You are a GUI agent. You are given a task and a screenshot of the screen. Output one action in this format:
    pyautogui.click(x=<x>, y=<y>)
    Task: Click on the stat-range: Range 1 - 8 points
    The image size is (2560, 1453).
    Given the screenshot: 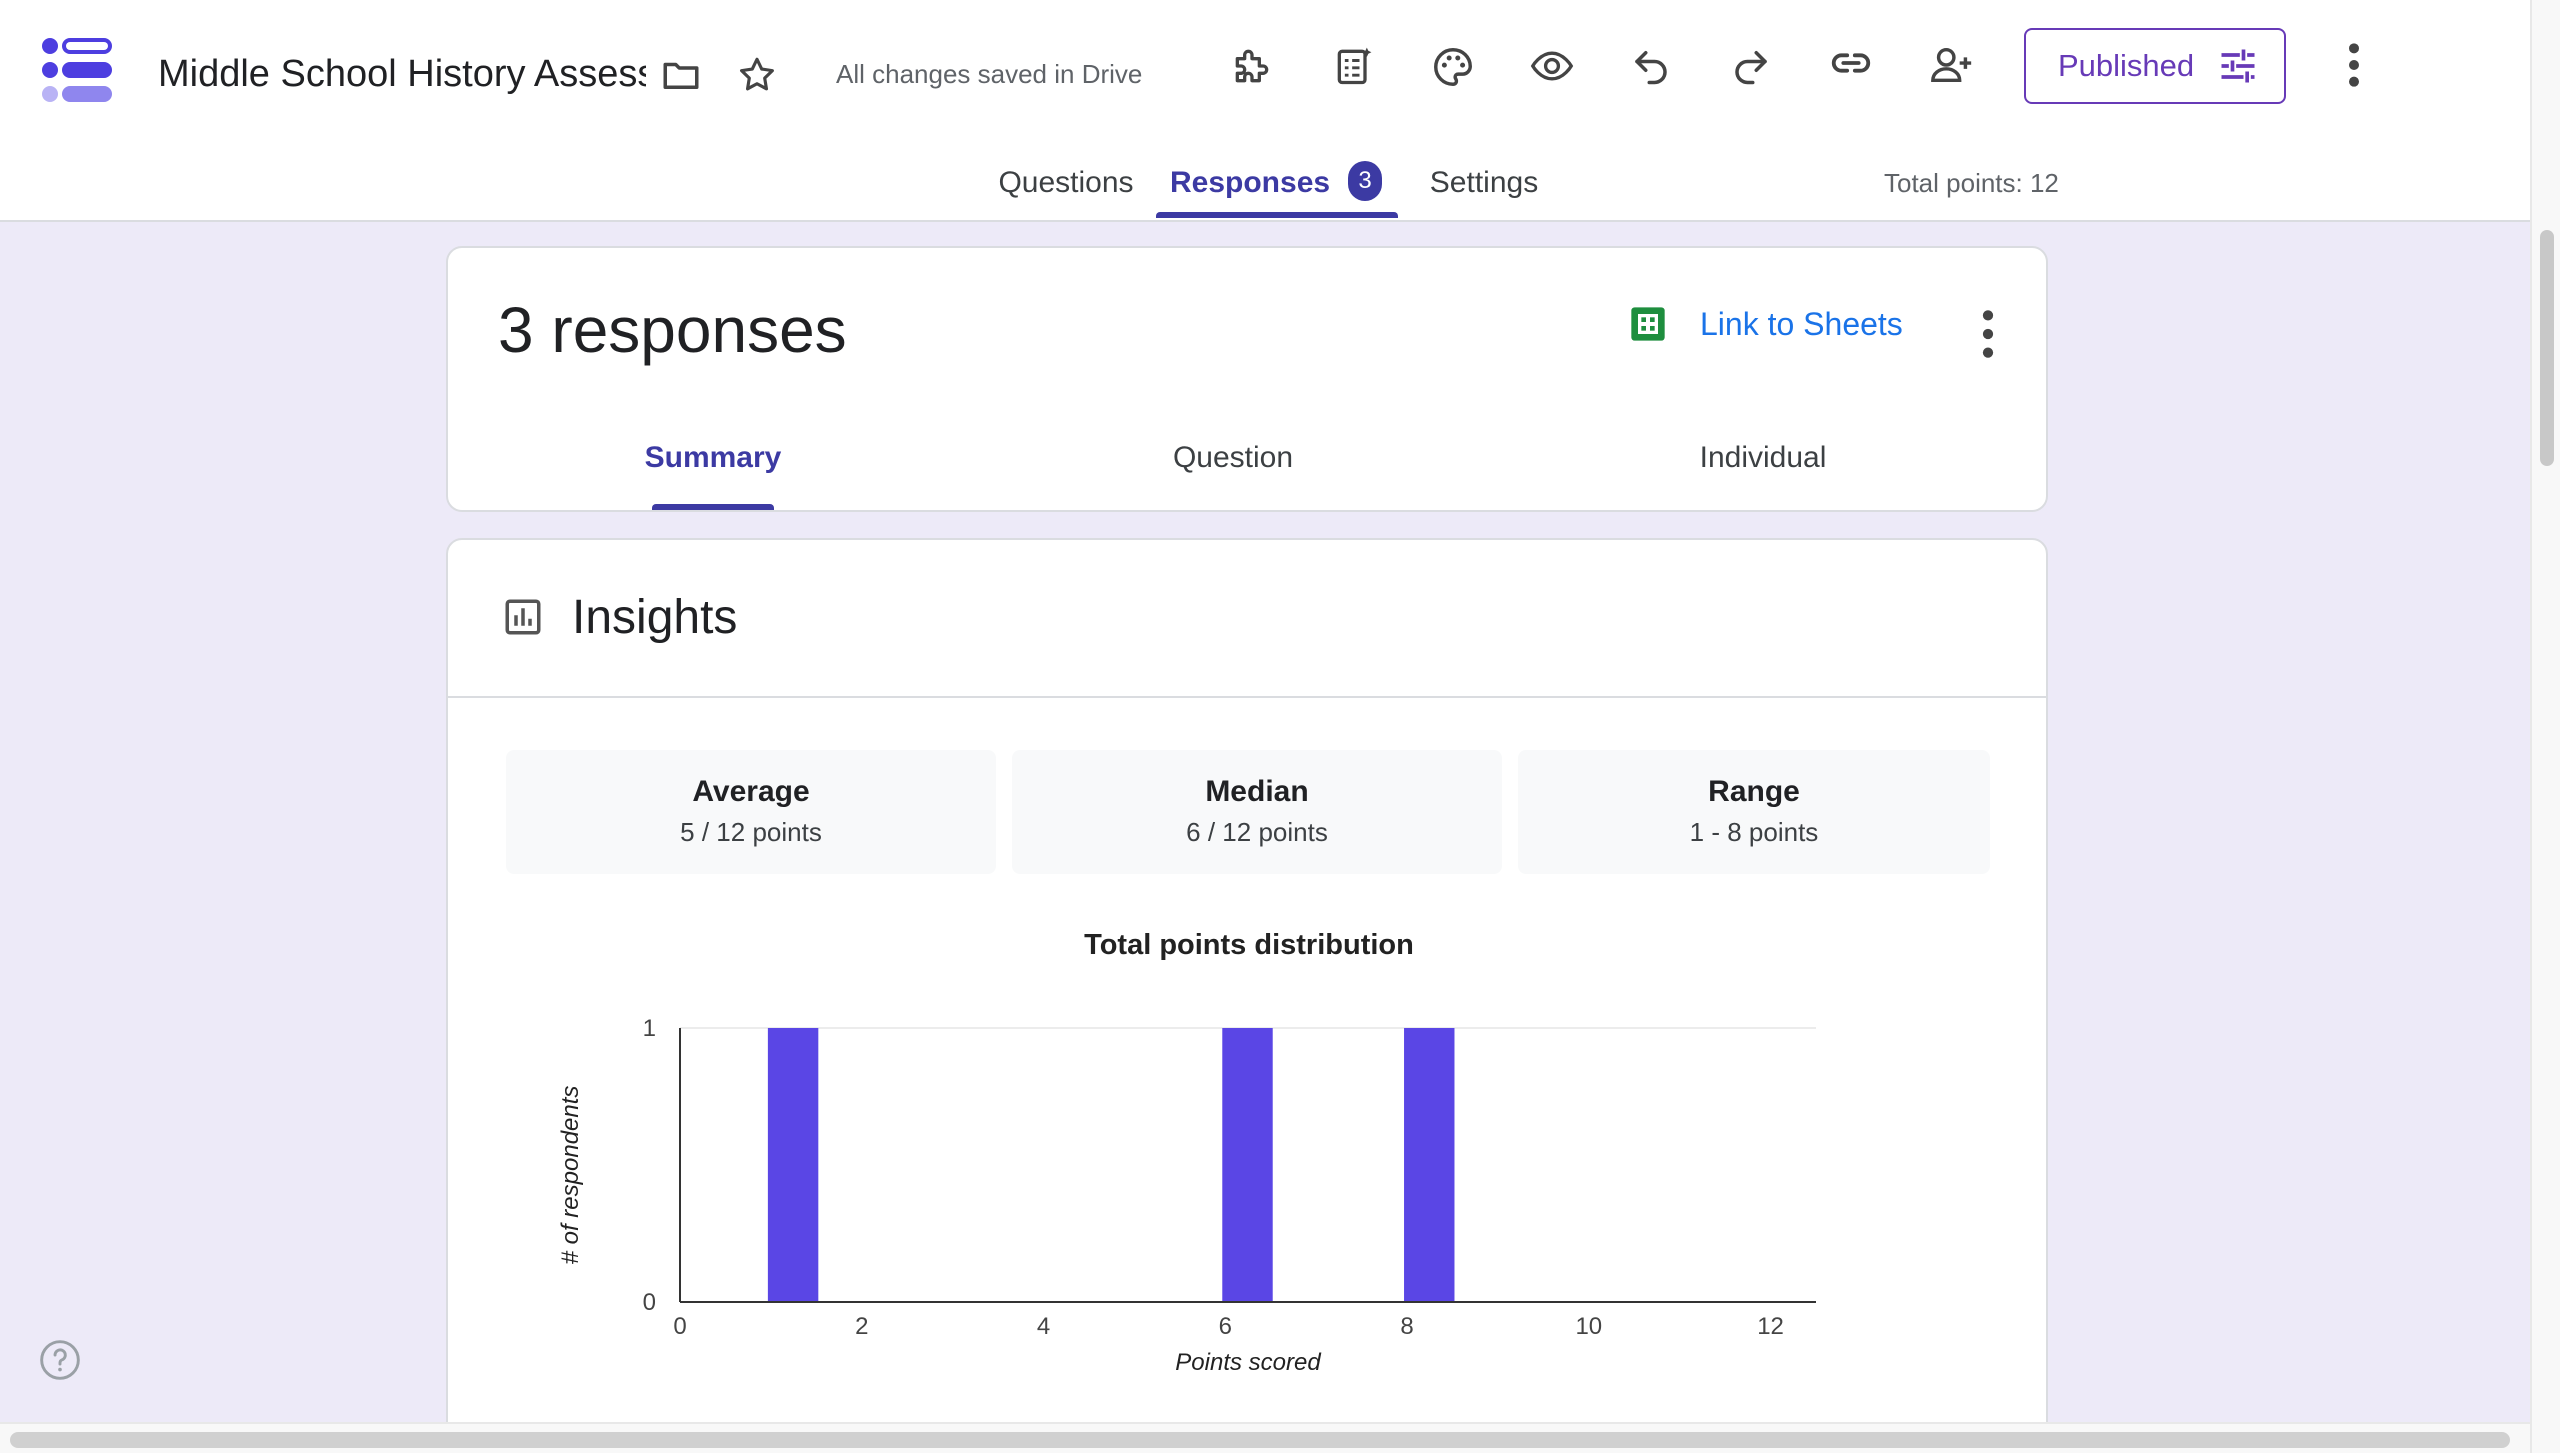 What is the action you would take?
    pyautogui.click(x=1754, y=812)
    